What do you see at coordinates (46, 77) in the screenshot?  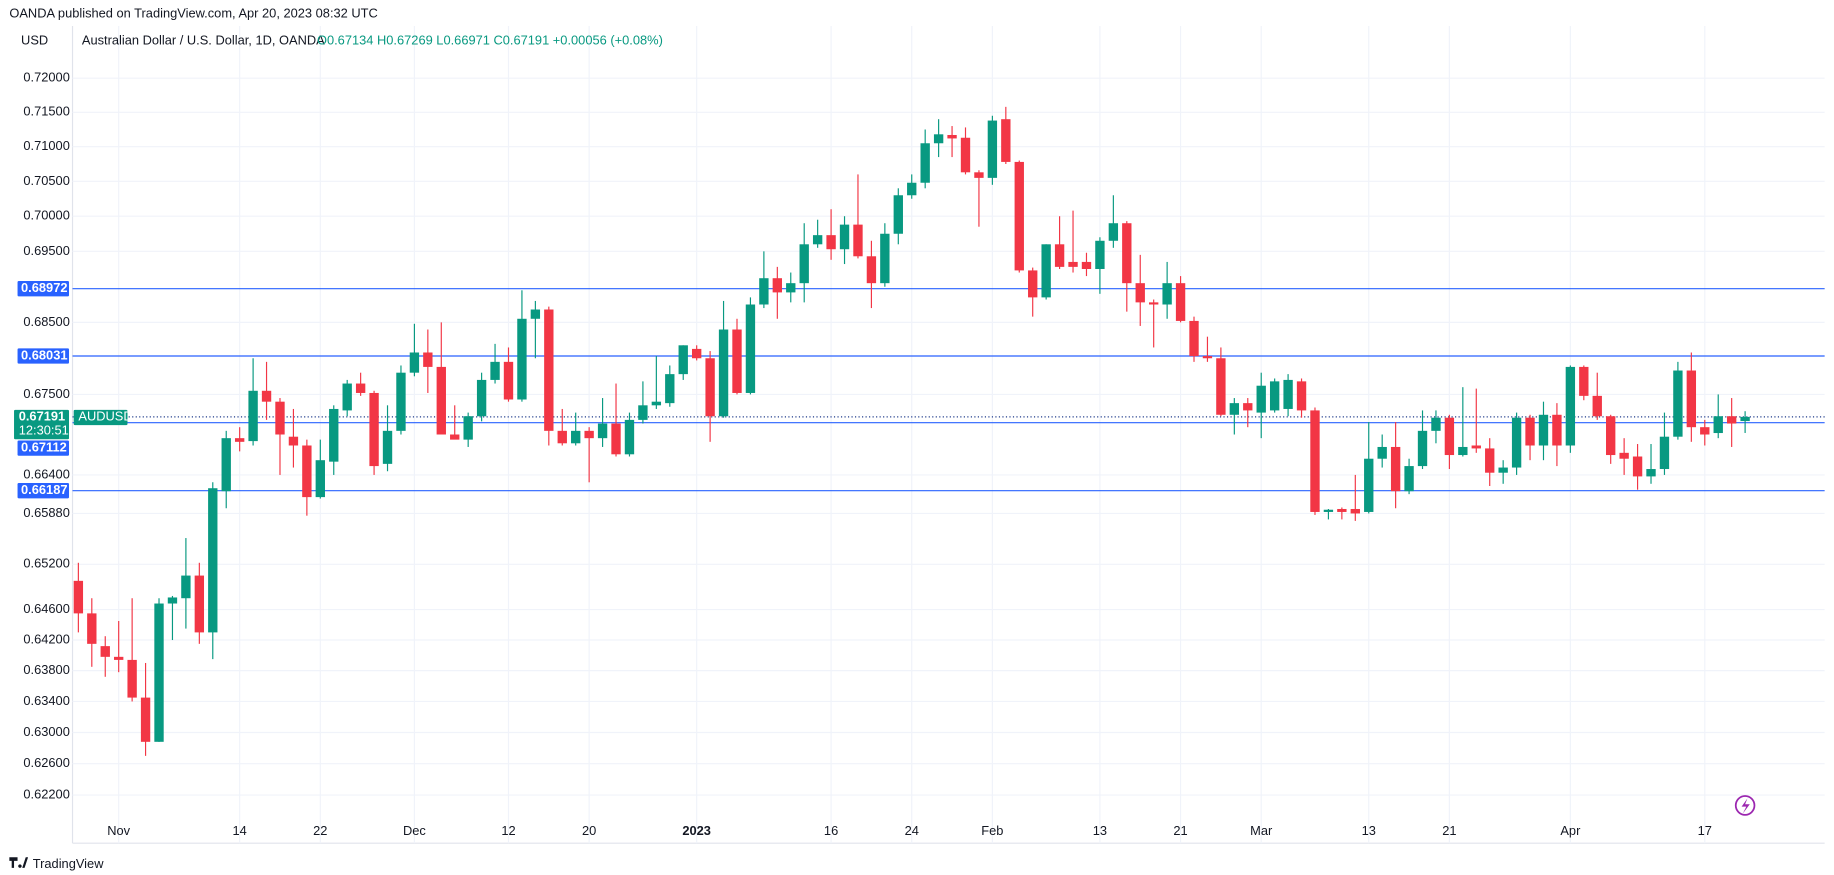 I see `y-tick-label: 0.72000` at bounding box center [46, 77].